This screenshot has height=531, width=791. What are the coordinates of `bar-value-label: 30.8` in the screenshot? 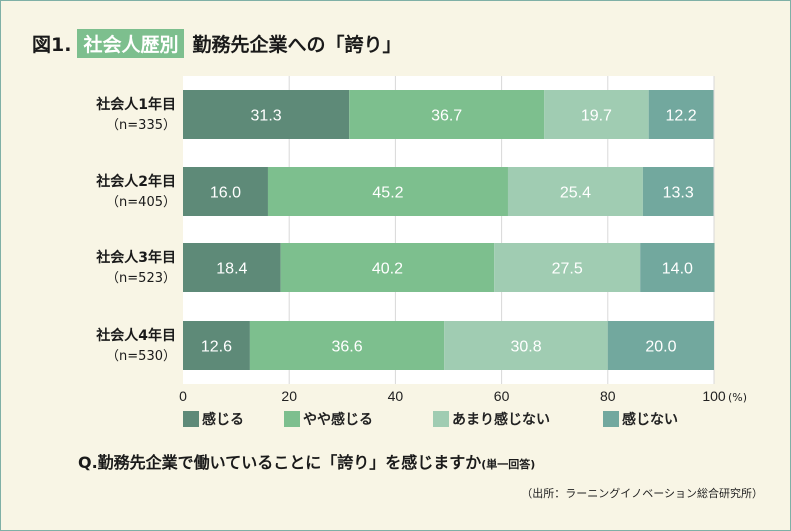 It's located at (525, 347).